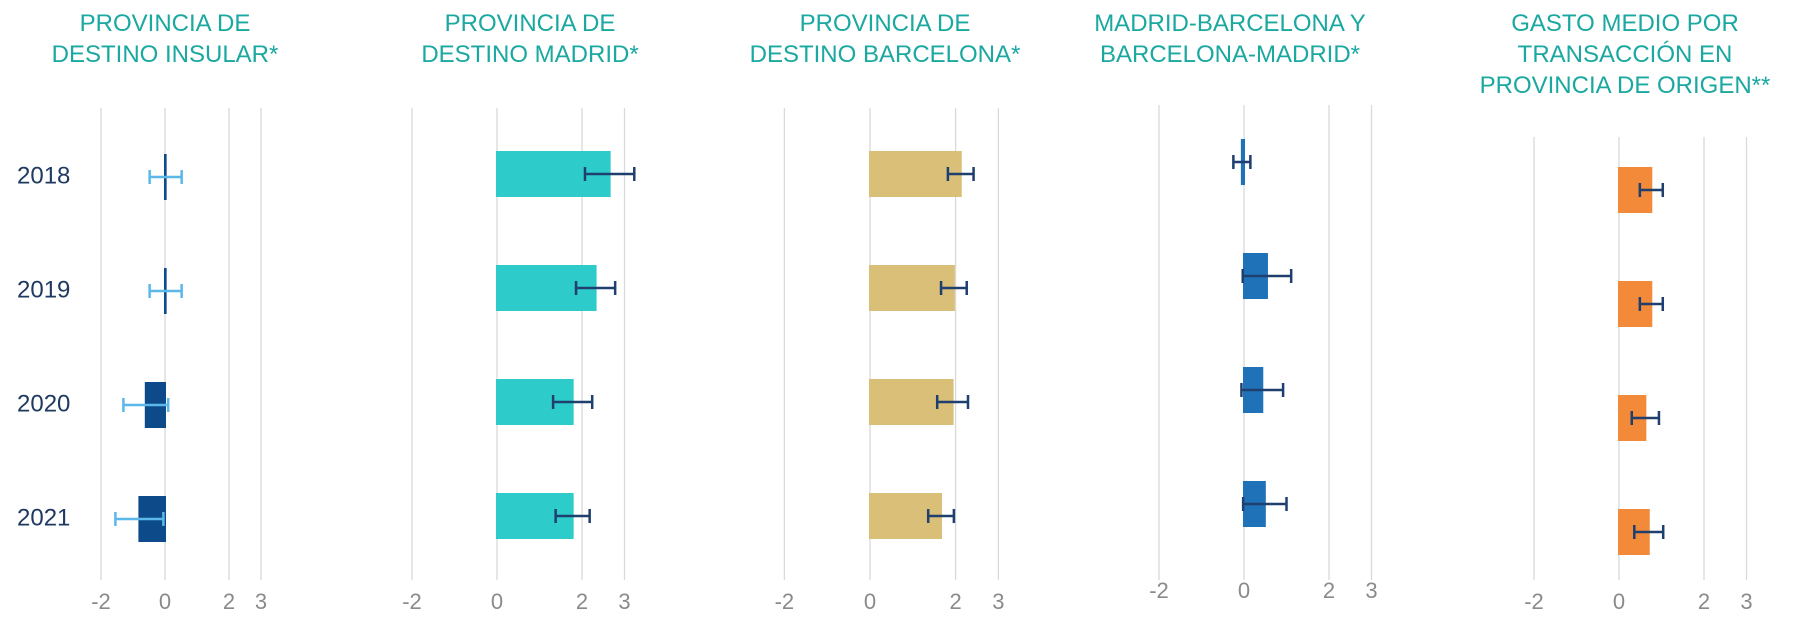 The image size is (1797, 617). Describe the element at coordinates (165, 39) in the screenshot. I see `panel-title: PROVINCIA DE DESTINO INSULAR*` at that location.